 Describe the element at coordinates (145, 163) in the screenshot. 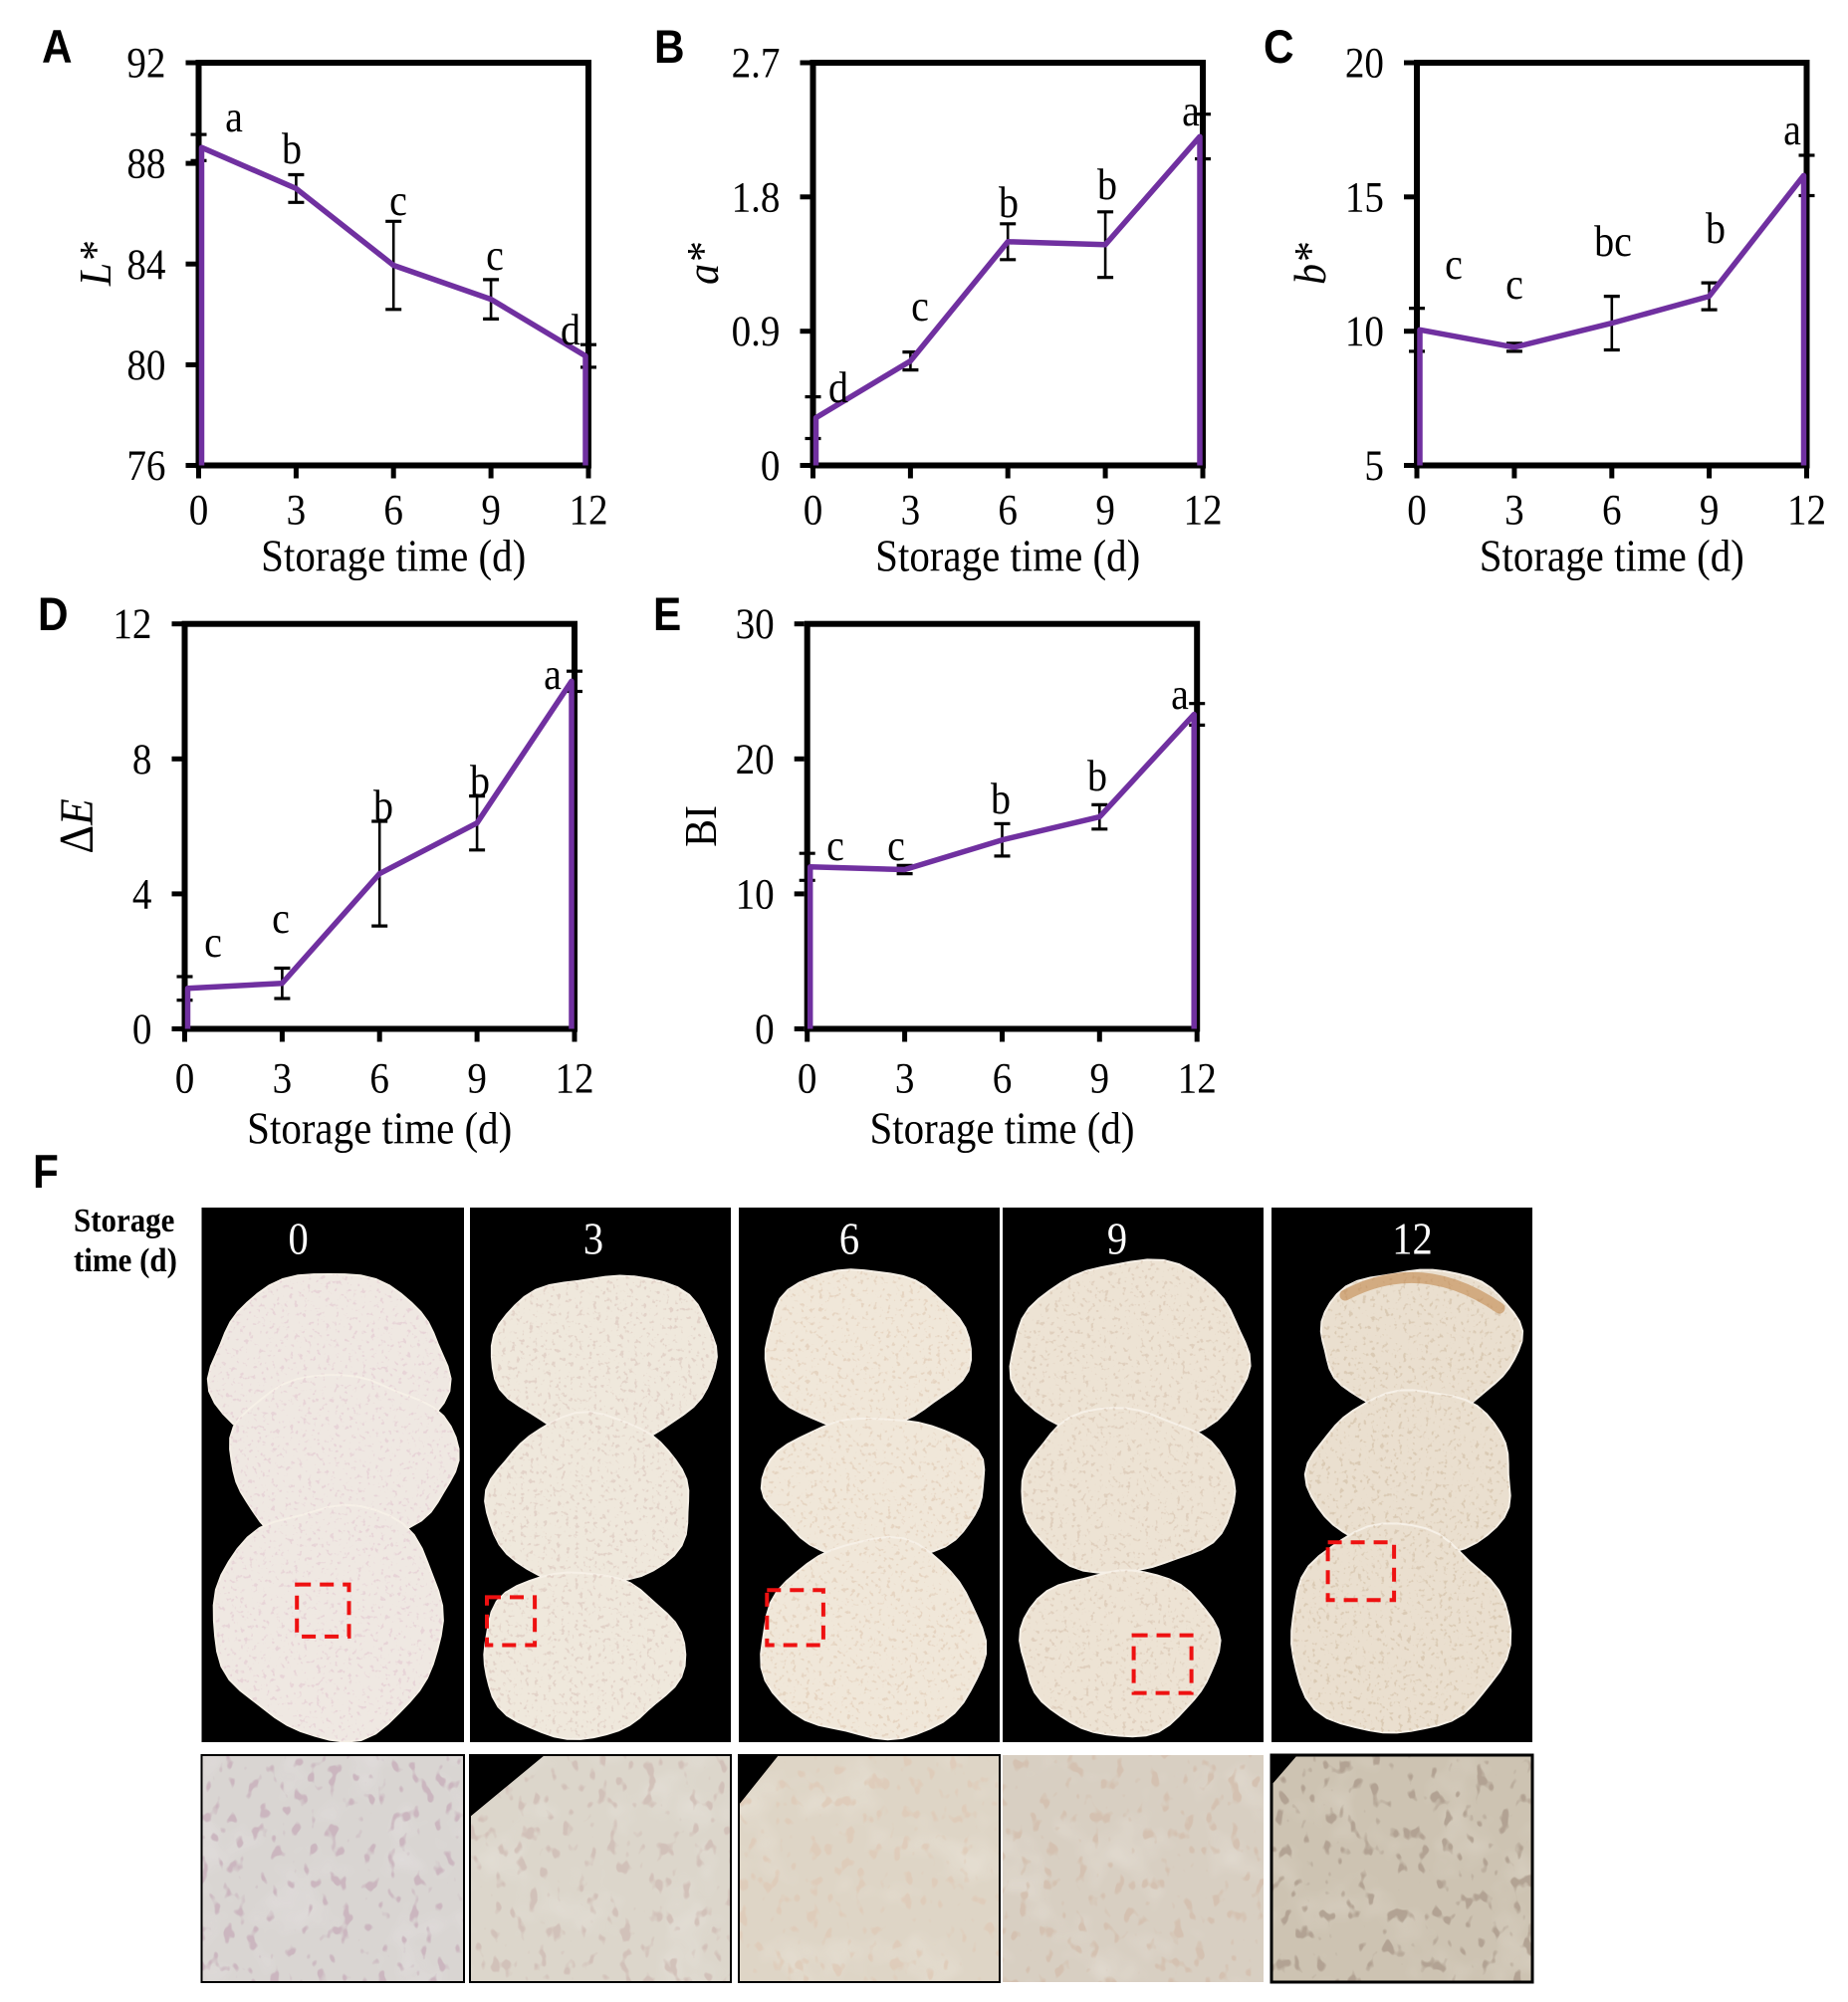

I see `svg-text: 88` at that location.